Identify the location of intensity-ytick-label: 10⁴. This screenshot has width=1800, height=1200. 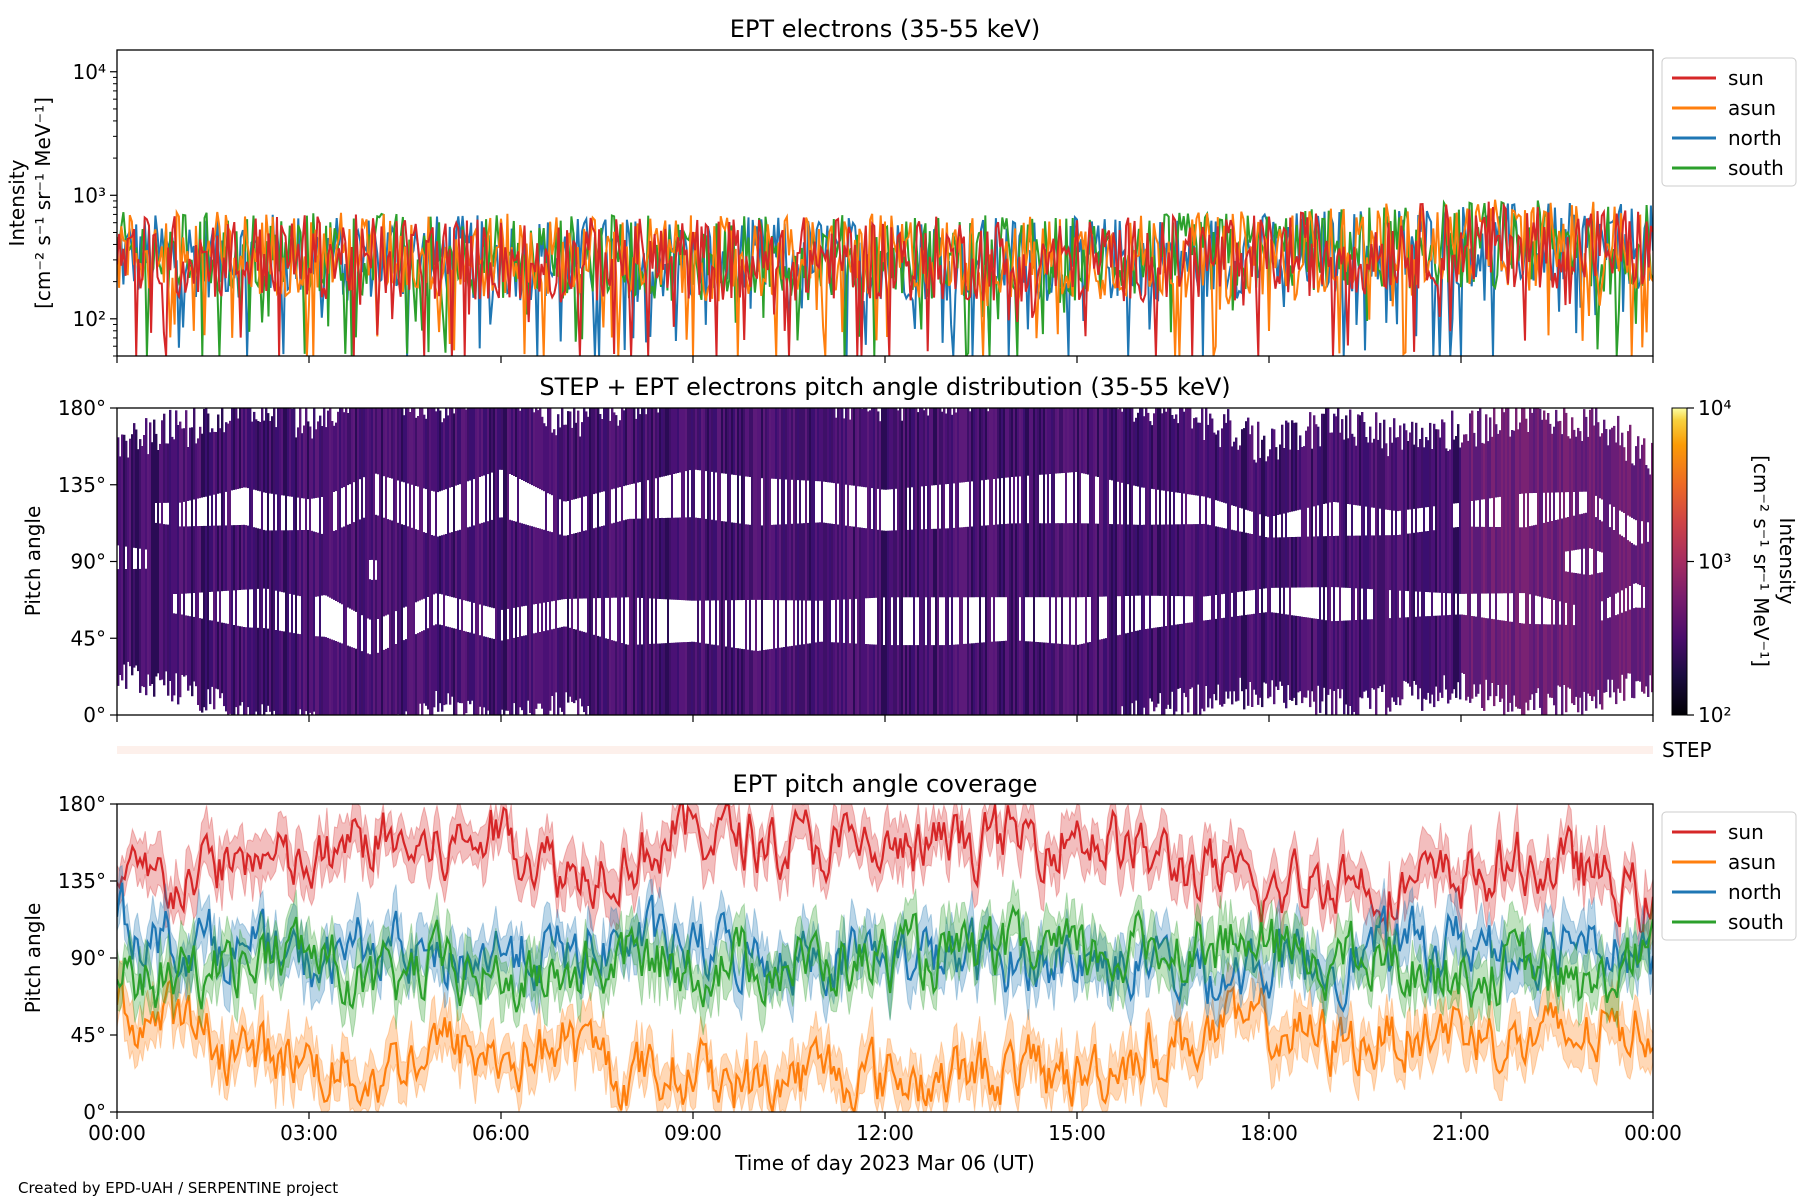
(89, 72).